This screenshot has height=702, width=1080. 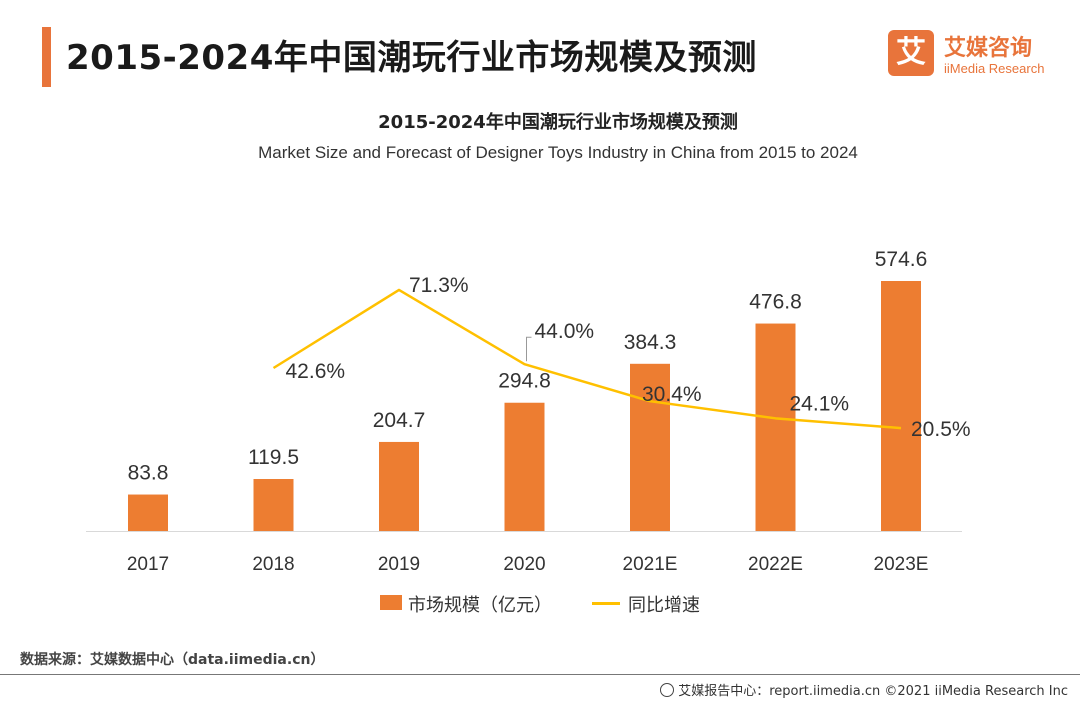 I want to click on legend-label-market-size: 市场规模（亿元）, so click(x=480, y=605).